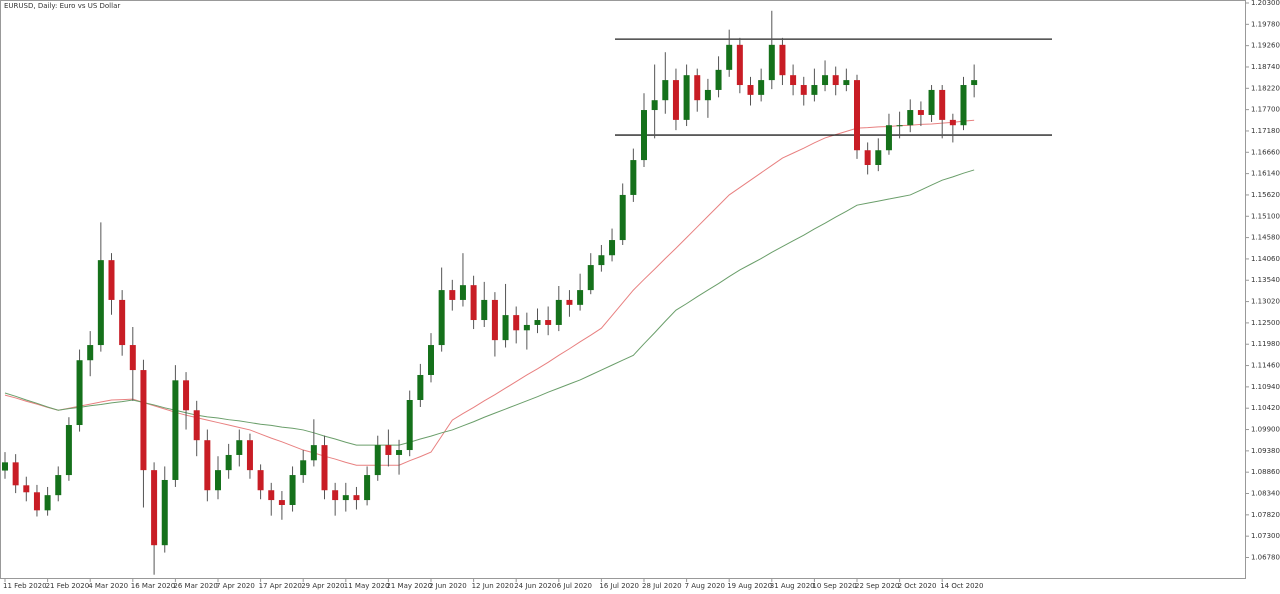 This screenshot has width=1280, height=594. What do you see at coordinates (1265, 195) in the screenshot?
I see `y-tick-label: 1.15620` at bounding box center [1265, 195].